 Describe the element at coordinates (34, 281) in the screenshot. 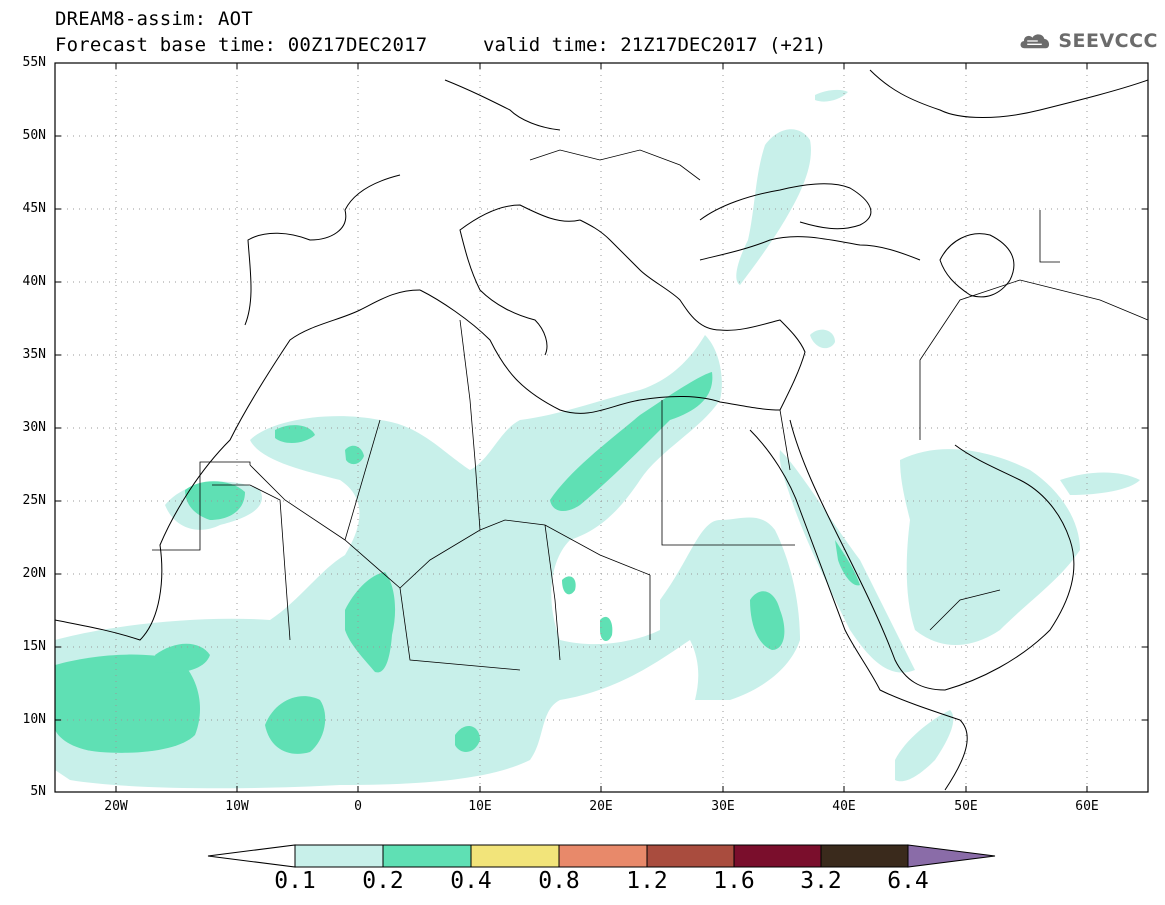

I see `lat-label: 40N` at that location.